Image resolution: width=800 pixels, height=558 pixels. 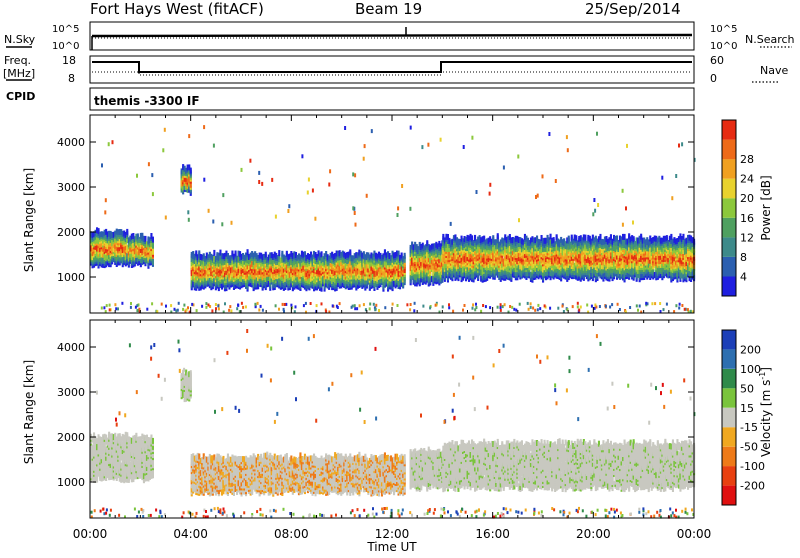 I want to click on station-title: Fort Hays West (fitACF), so click(x=177, y=9).